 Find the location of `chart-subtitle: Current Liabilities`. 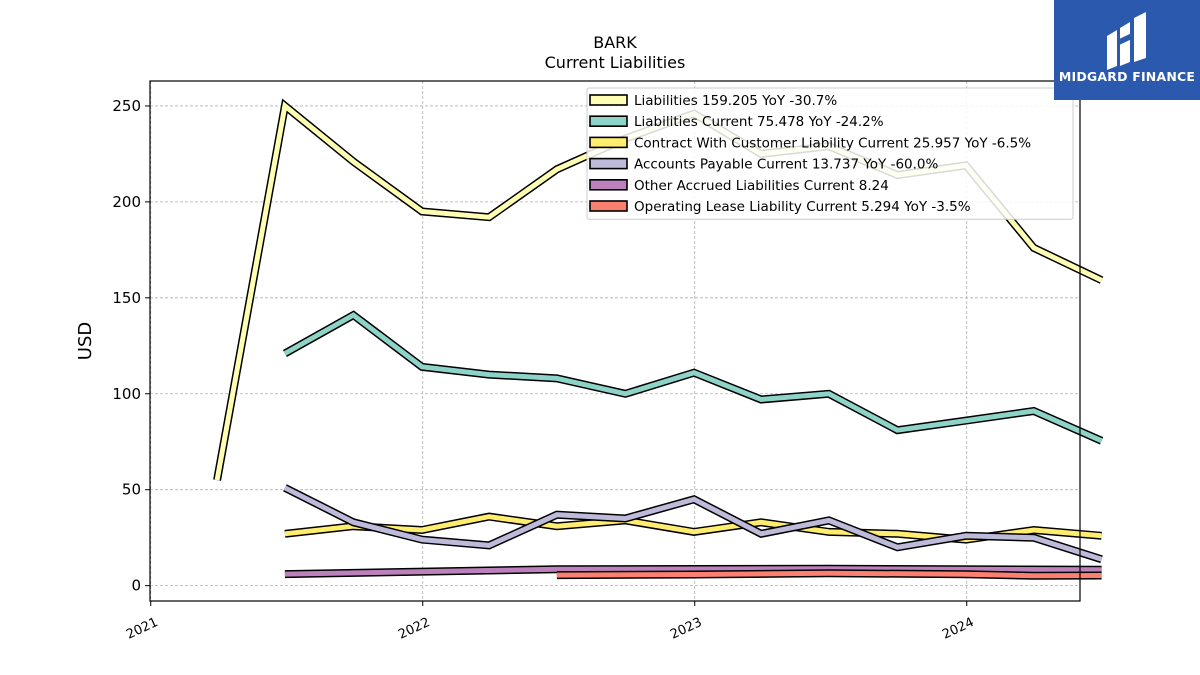

chart-subtitle: Current Liabilities is located at coordinates (615, 62).